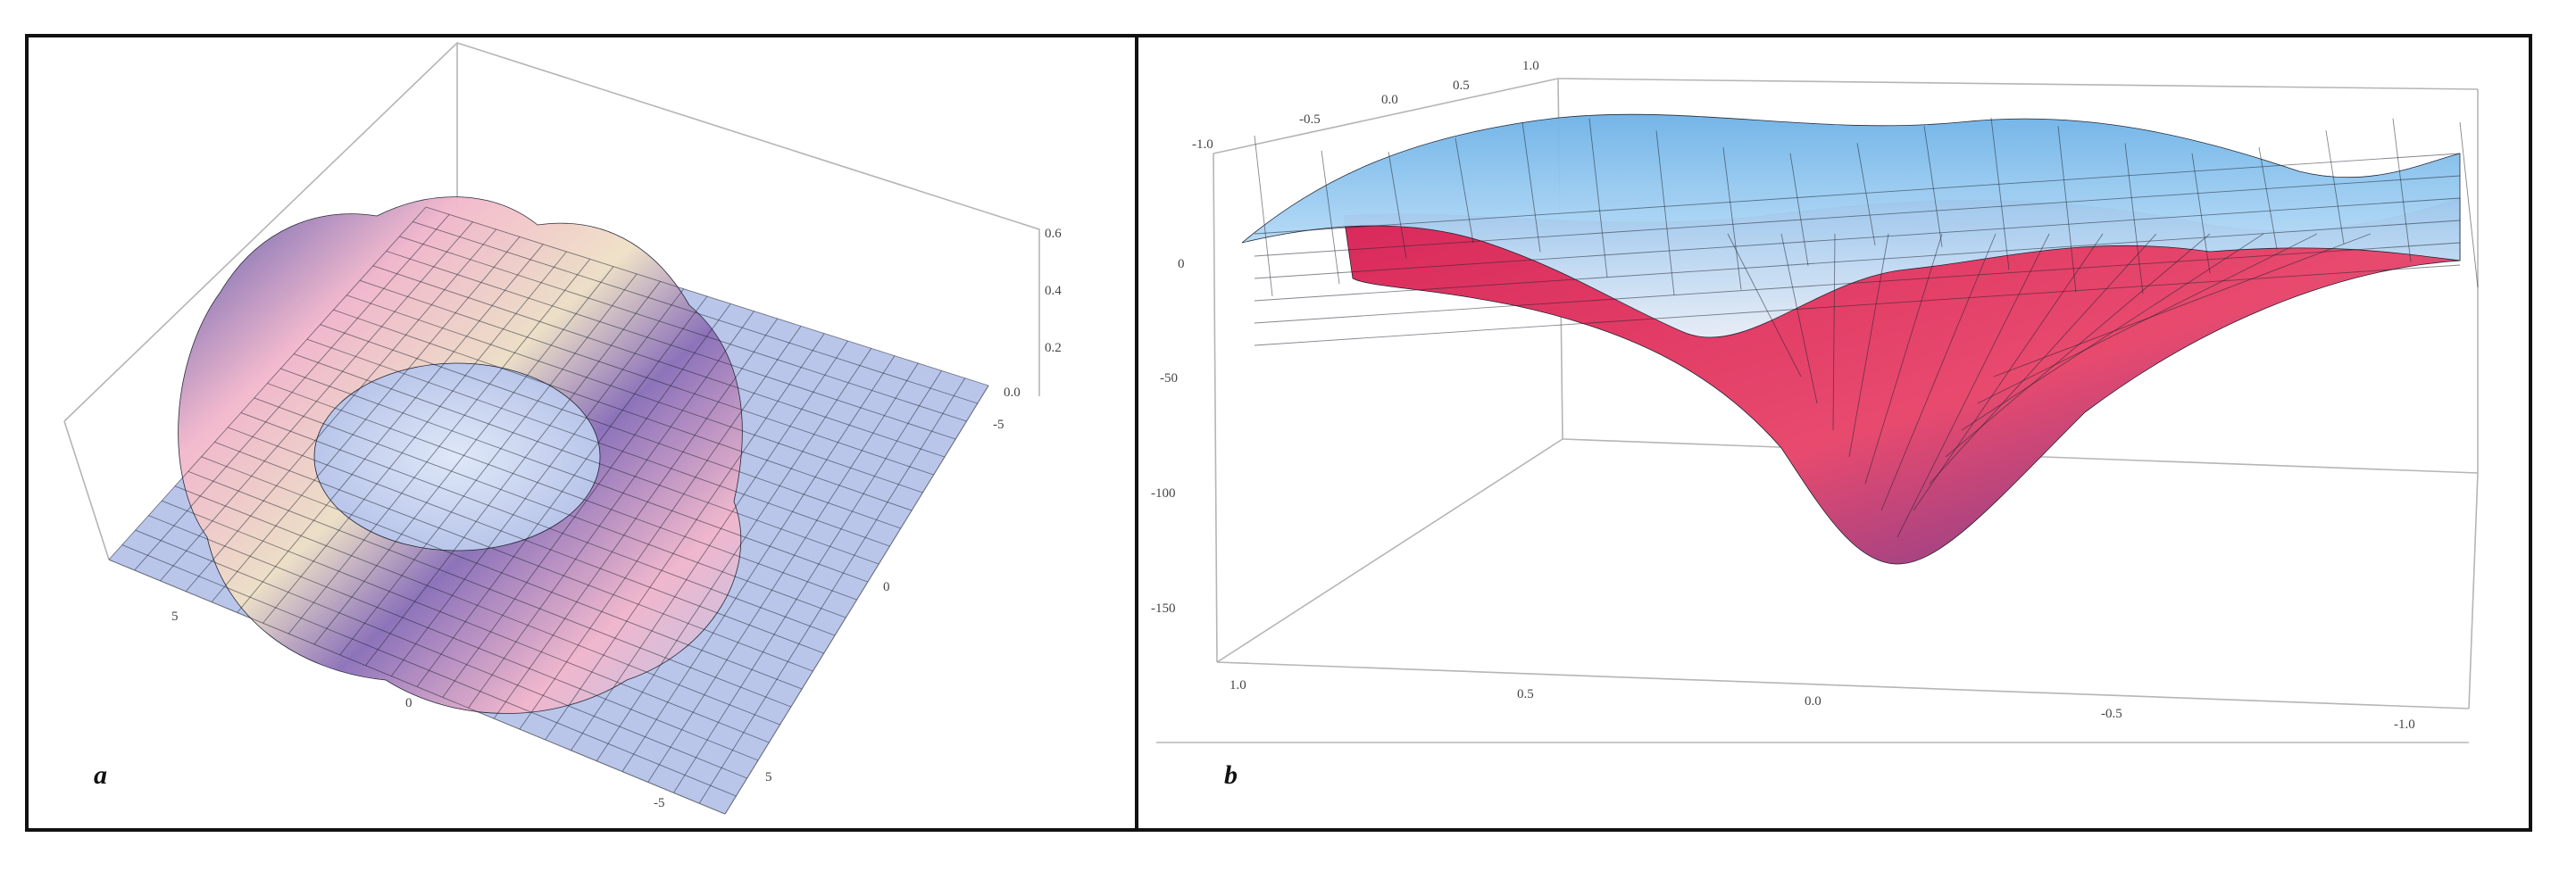  I want to click on axis-z-ticks-b: 0 -50 -100 -150, so click(1168, 436).